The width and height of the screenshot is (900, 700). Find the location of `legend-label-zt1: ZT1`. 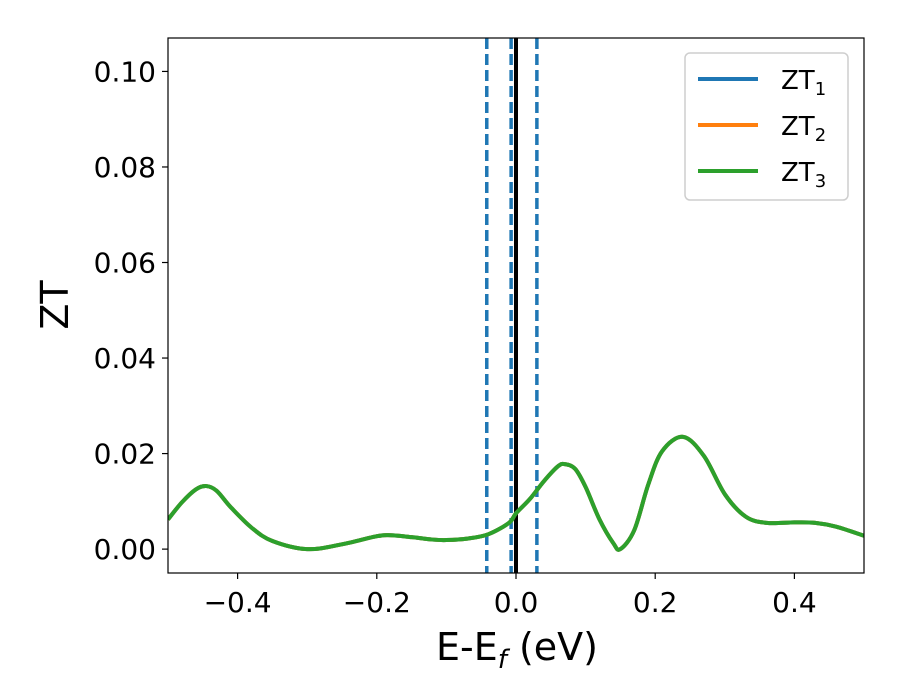

legend-label-zt1: ZT1 is located at coordinates (803, 83).